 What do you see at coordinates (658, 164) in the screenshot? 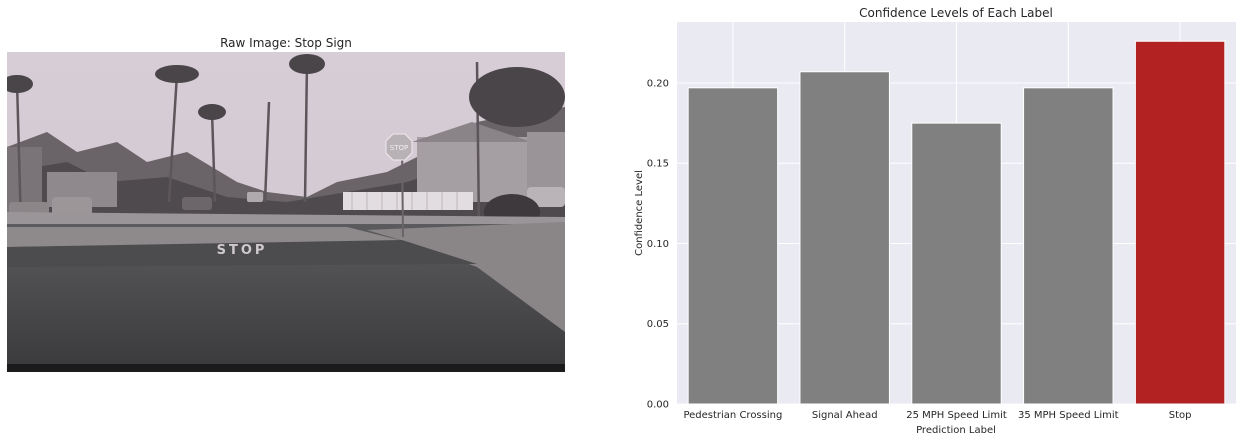
I see `y-tick-label: 0.15` at bounding box center [658, 164].